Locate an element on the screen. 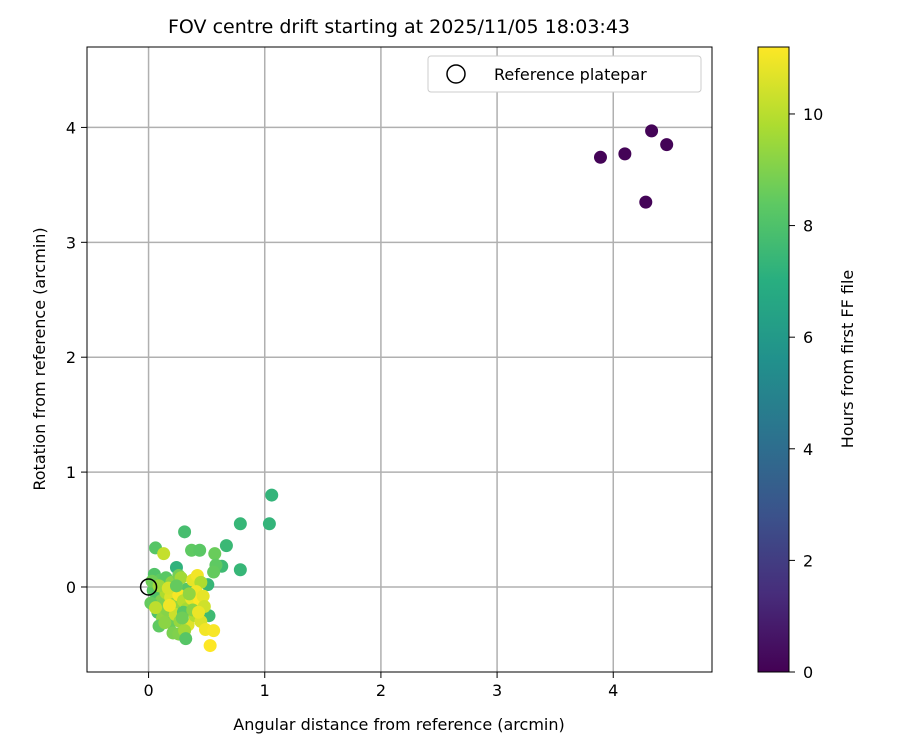 The image size is (900, 750). x-tick-label: 2 is located at coordinates (381, 690).